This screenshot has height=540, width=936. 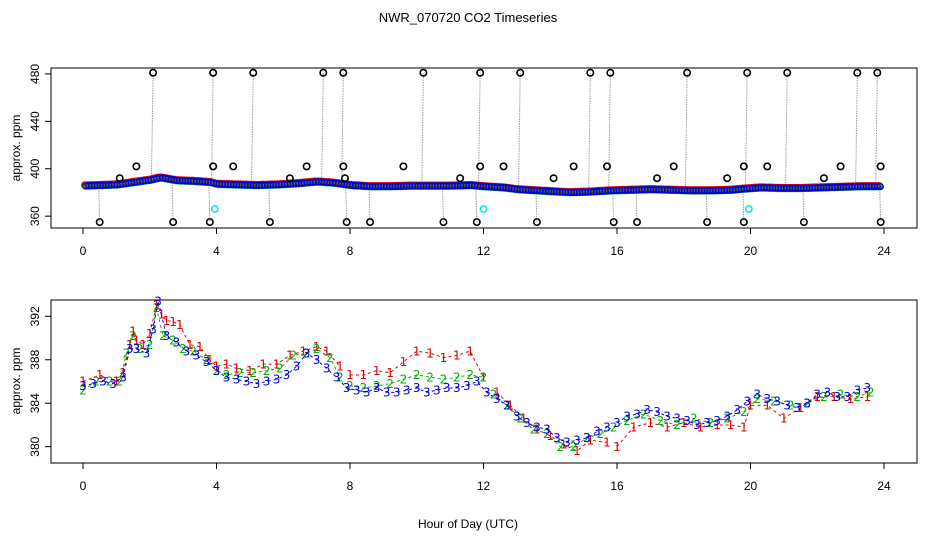 What do you see at coordinates (35, 216) in the screenshot?
I see `y-tick-label: 360` at bounding box center [35, 216].